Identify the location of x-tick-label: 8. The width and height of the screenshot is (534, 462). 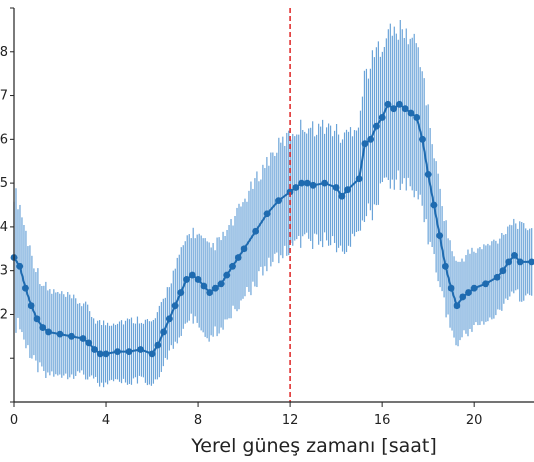
(198, 420).